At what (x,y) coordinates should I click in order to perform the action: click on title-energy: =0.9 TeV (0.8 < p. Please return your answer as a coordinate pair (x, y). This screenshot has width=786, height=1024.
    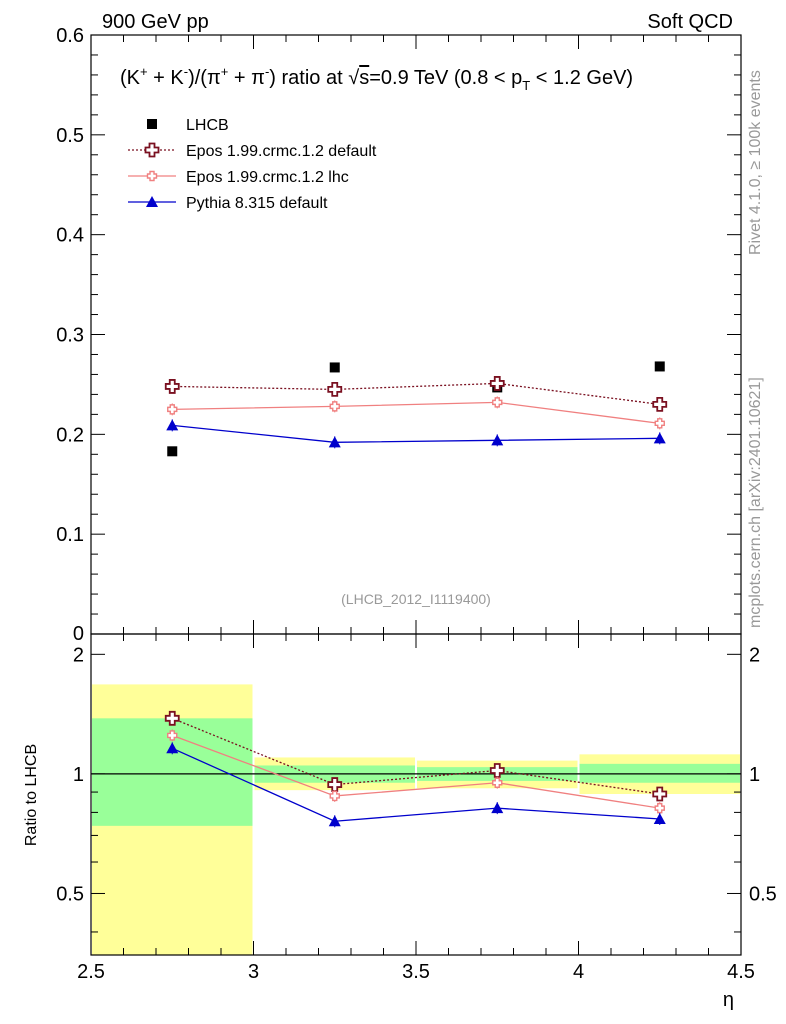
    Looking at the image, I should click on (445, 78).